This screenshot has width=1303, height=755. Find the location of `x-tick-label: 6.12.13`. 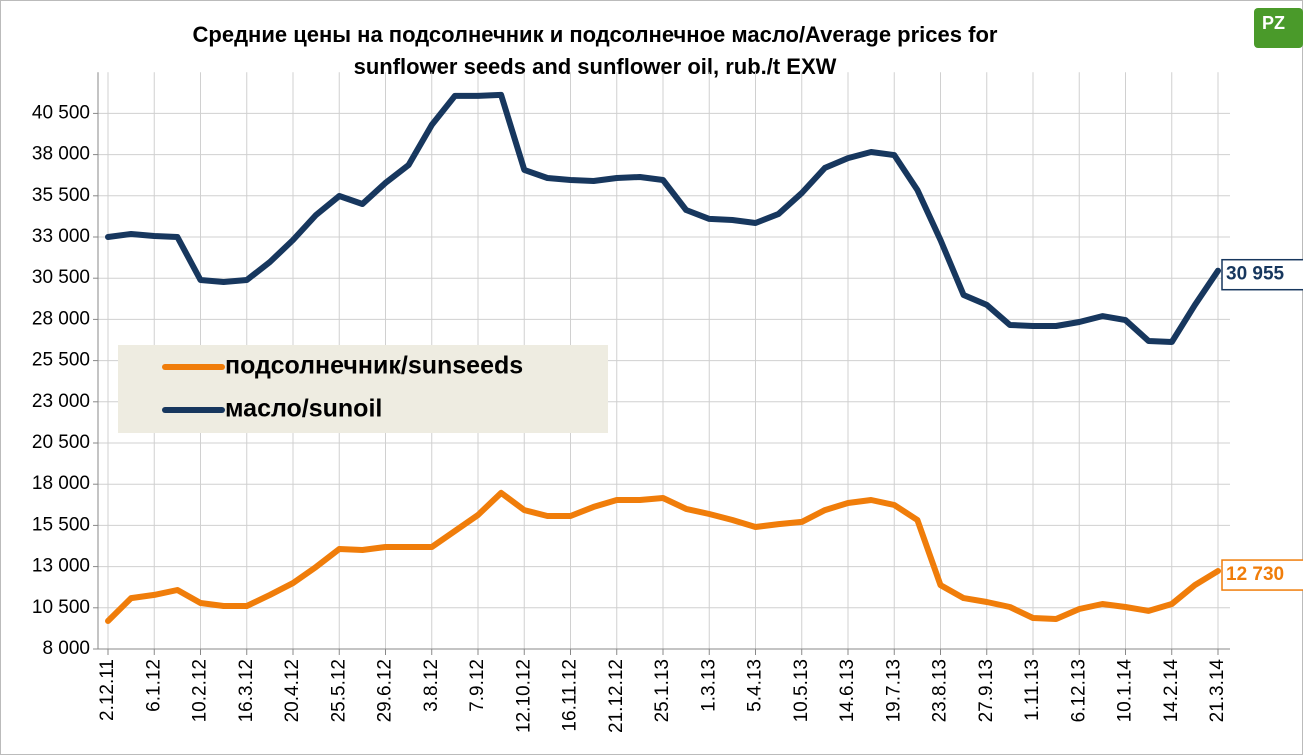

x-tick-label: 6.12.13 is located at coordinates (1078, 690).